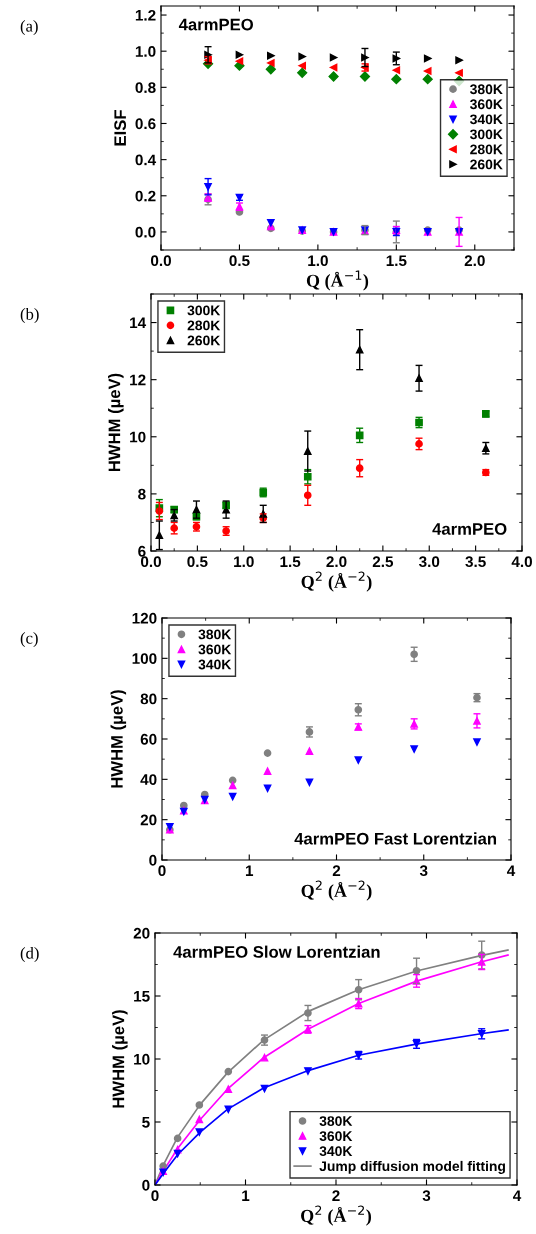  Describe the element at coordinates (144, 618) in the screenshot. I see `y-tick-label: 120` at that location.